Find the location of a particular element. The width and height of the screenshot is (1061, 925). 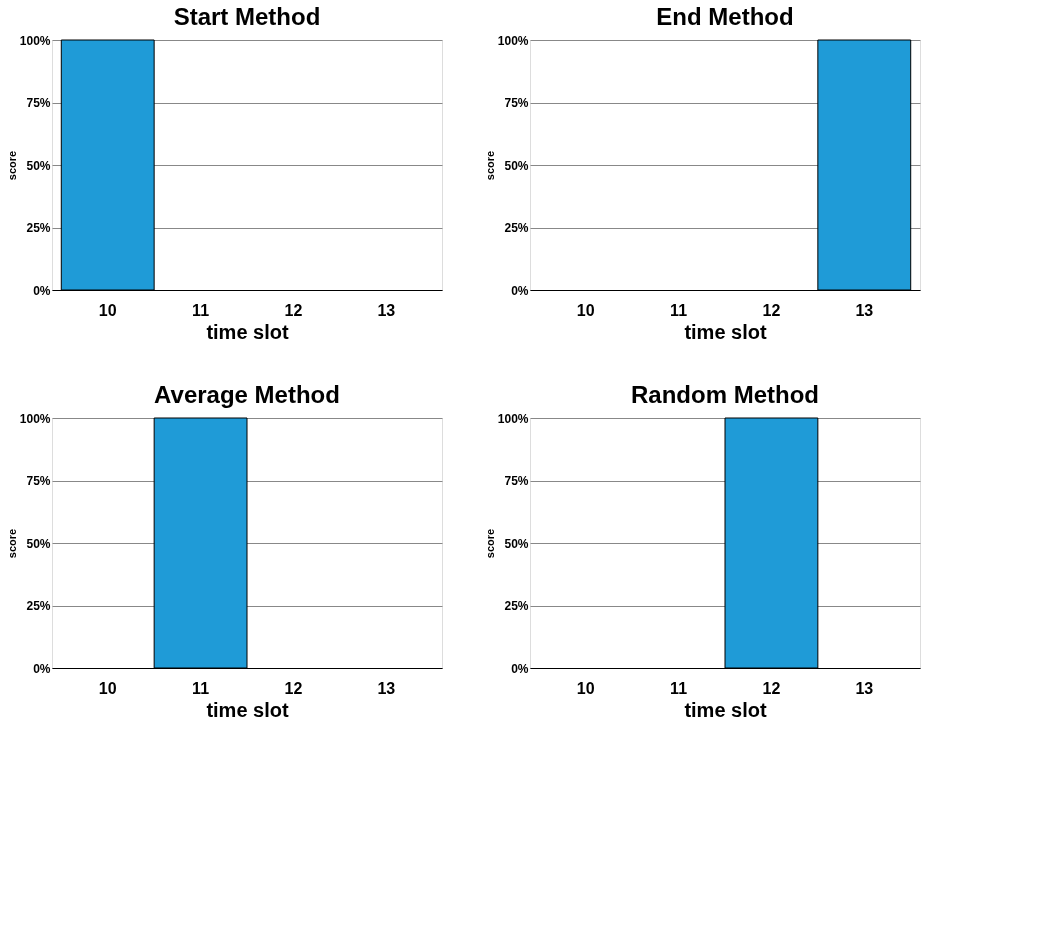

chart-title: Start Method is located at coordinates (247, 16).